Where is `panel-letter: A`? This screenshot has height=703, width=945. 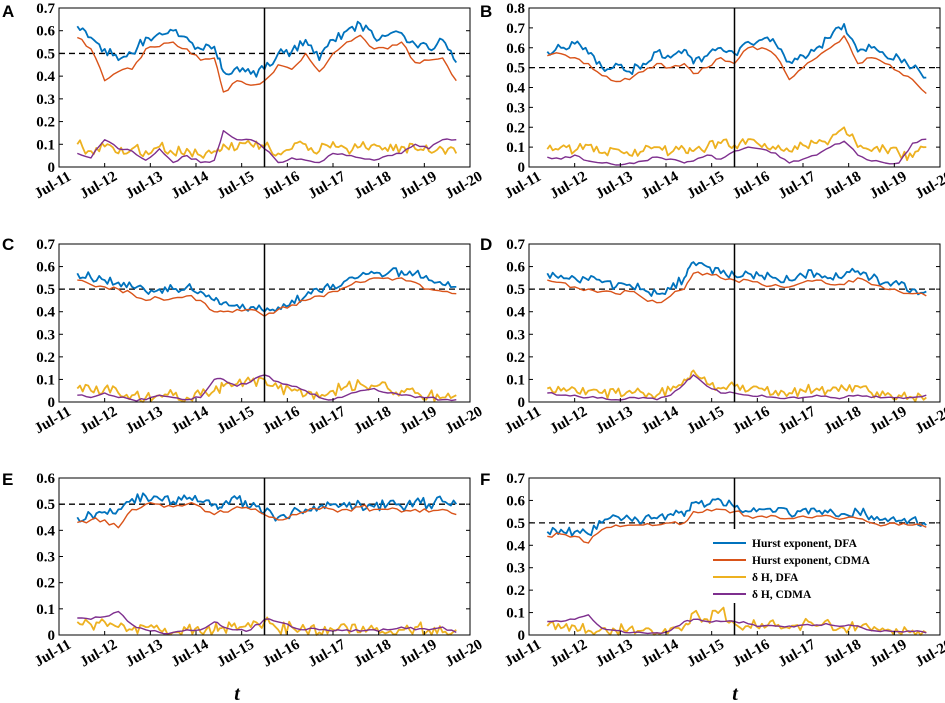
panel-letter: A is located at coordinates (8, 11).